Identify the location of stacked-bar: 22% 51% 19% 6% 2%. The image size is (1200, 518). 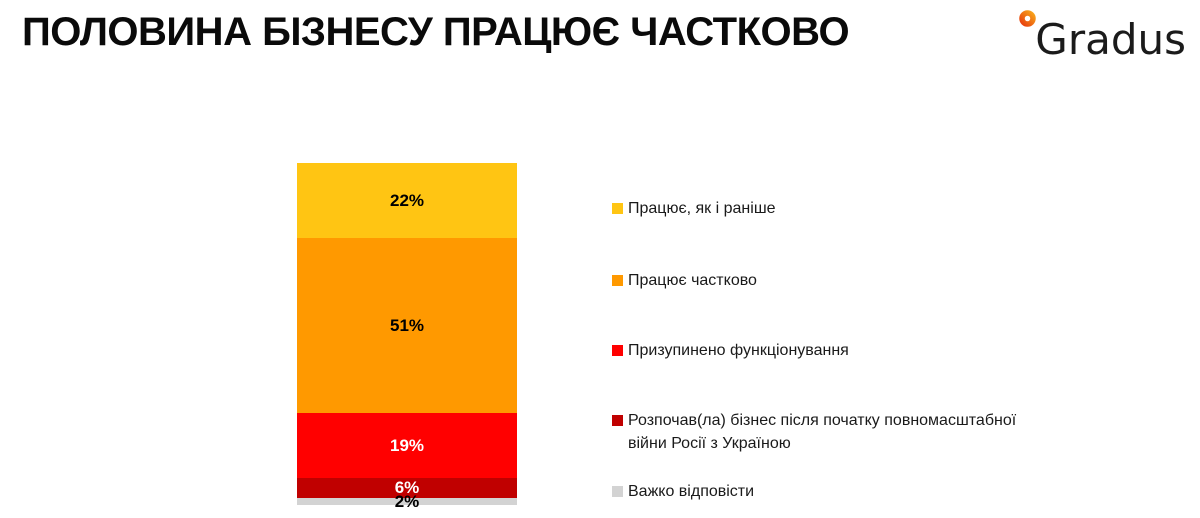
(407, 336).